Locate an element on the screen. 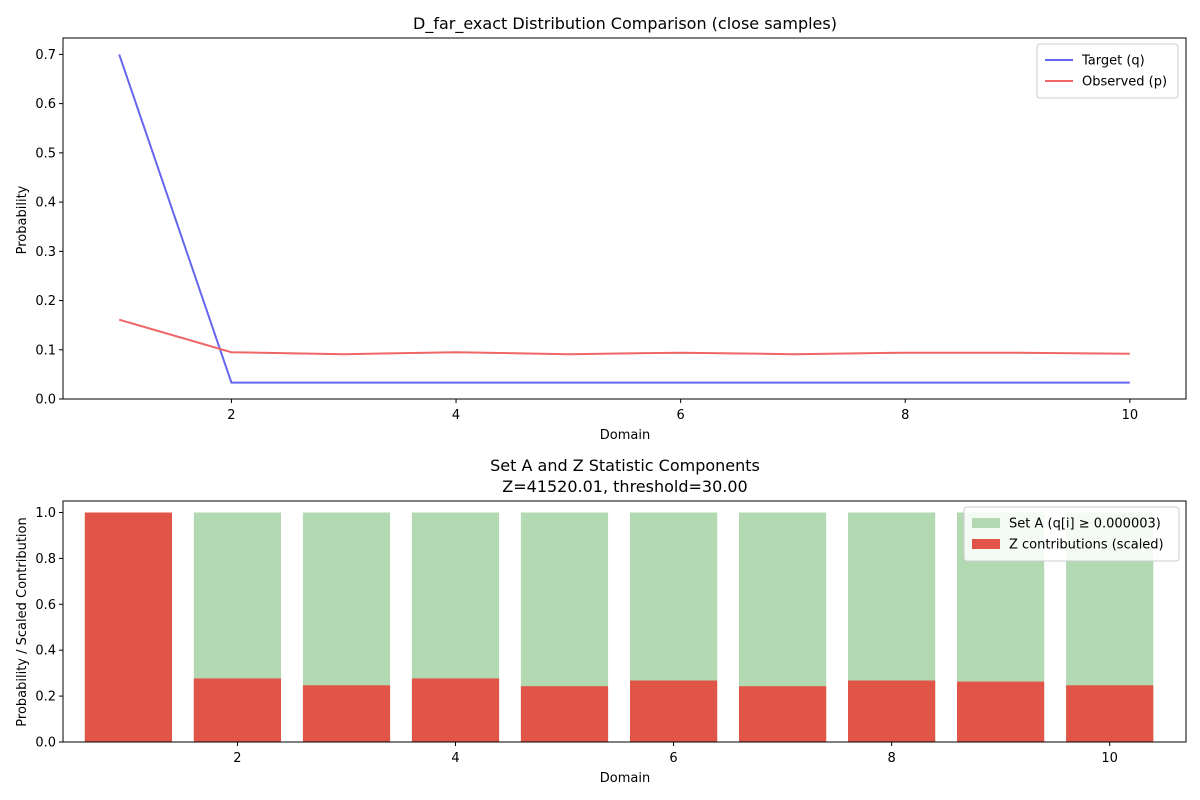 This screenshot has height=800, width=1200. line-chart-xtick-label: 2 is located at coordinates (231, 415).